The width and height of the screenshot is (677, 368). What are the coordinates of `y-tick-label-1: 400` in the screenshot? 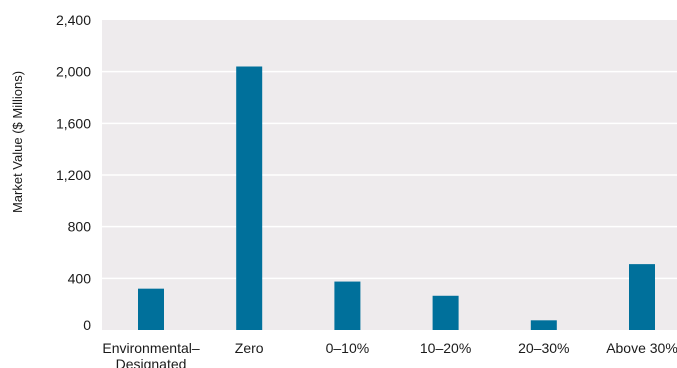 It's located at (80, 278).